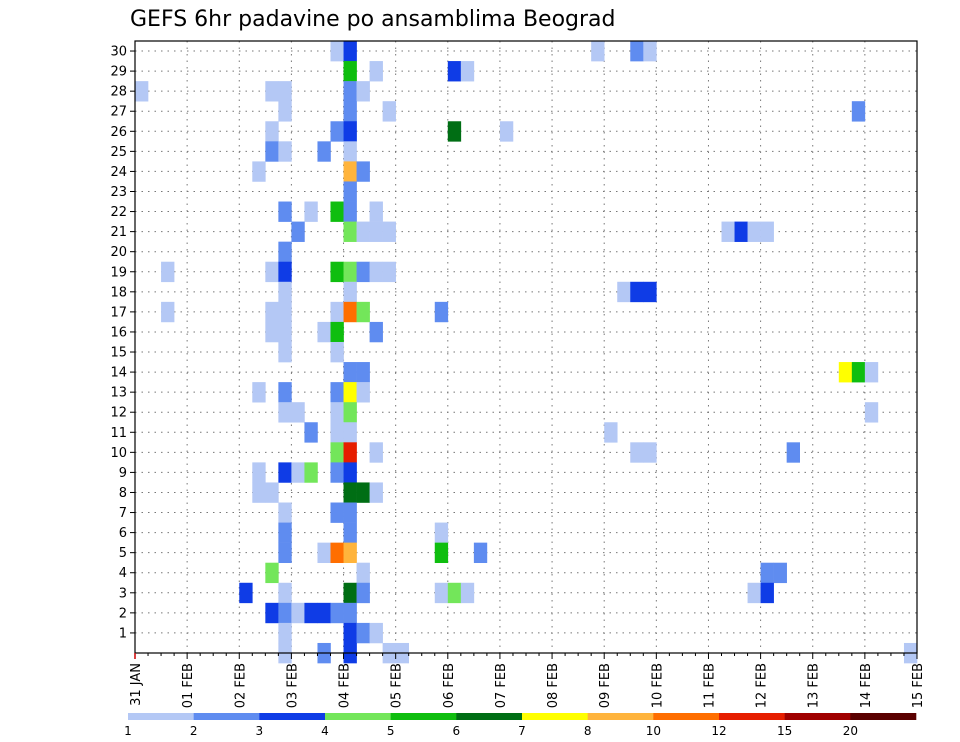  Describe the element at coordinates (123, 533) in the screenshot. I see `y-tick-label: 6` at that location.